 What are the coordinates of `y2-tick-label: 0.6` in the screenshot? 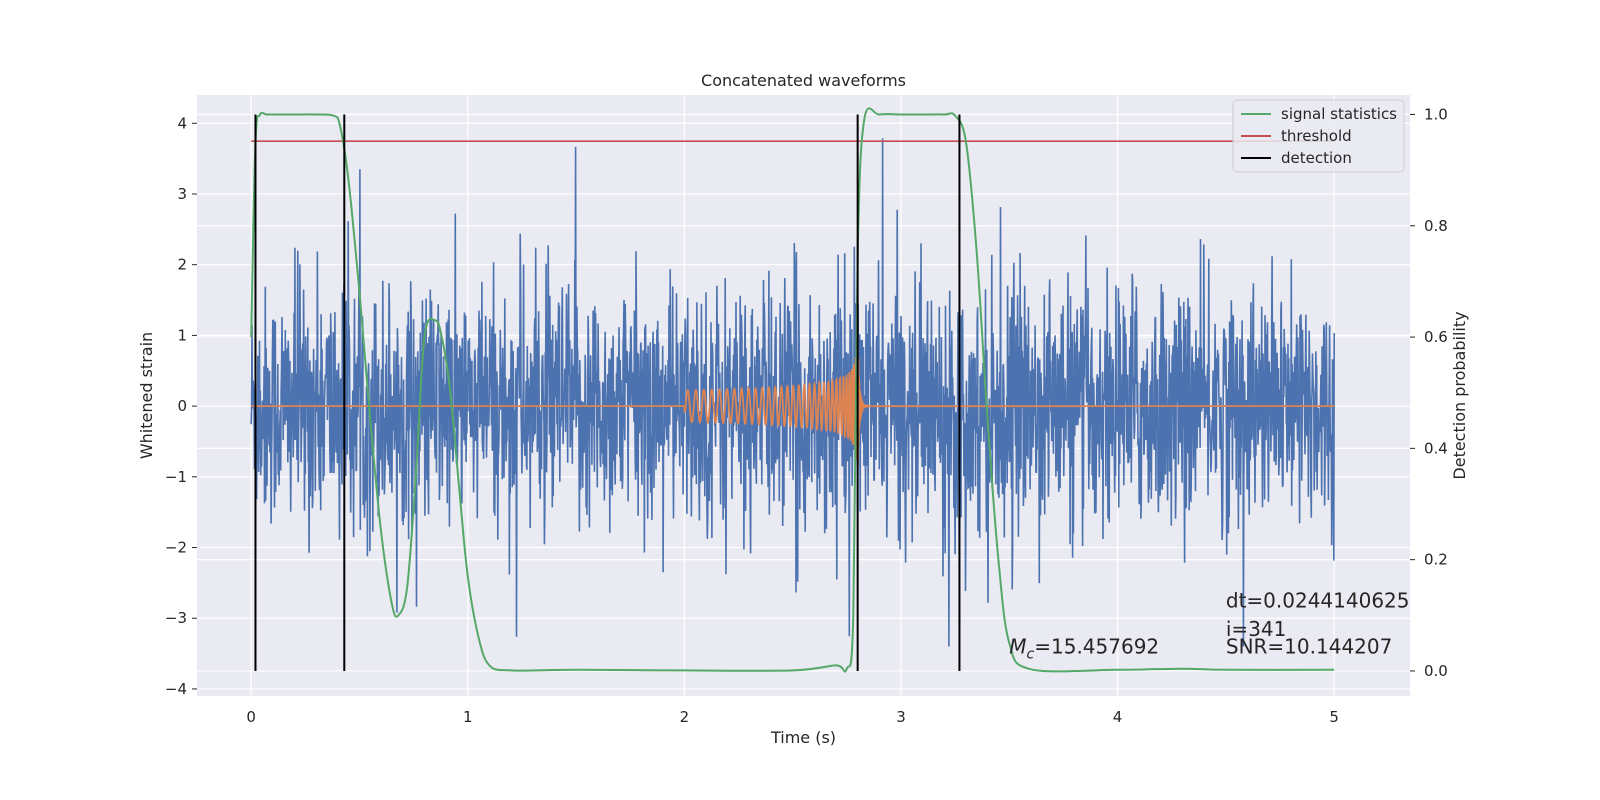 It's located at (1436, 337).